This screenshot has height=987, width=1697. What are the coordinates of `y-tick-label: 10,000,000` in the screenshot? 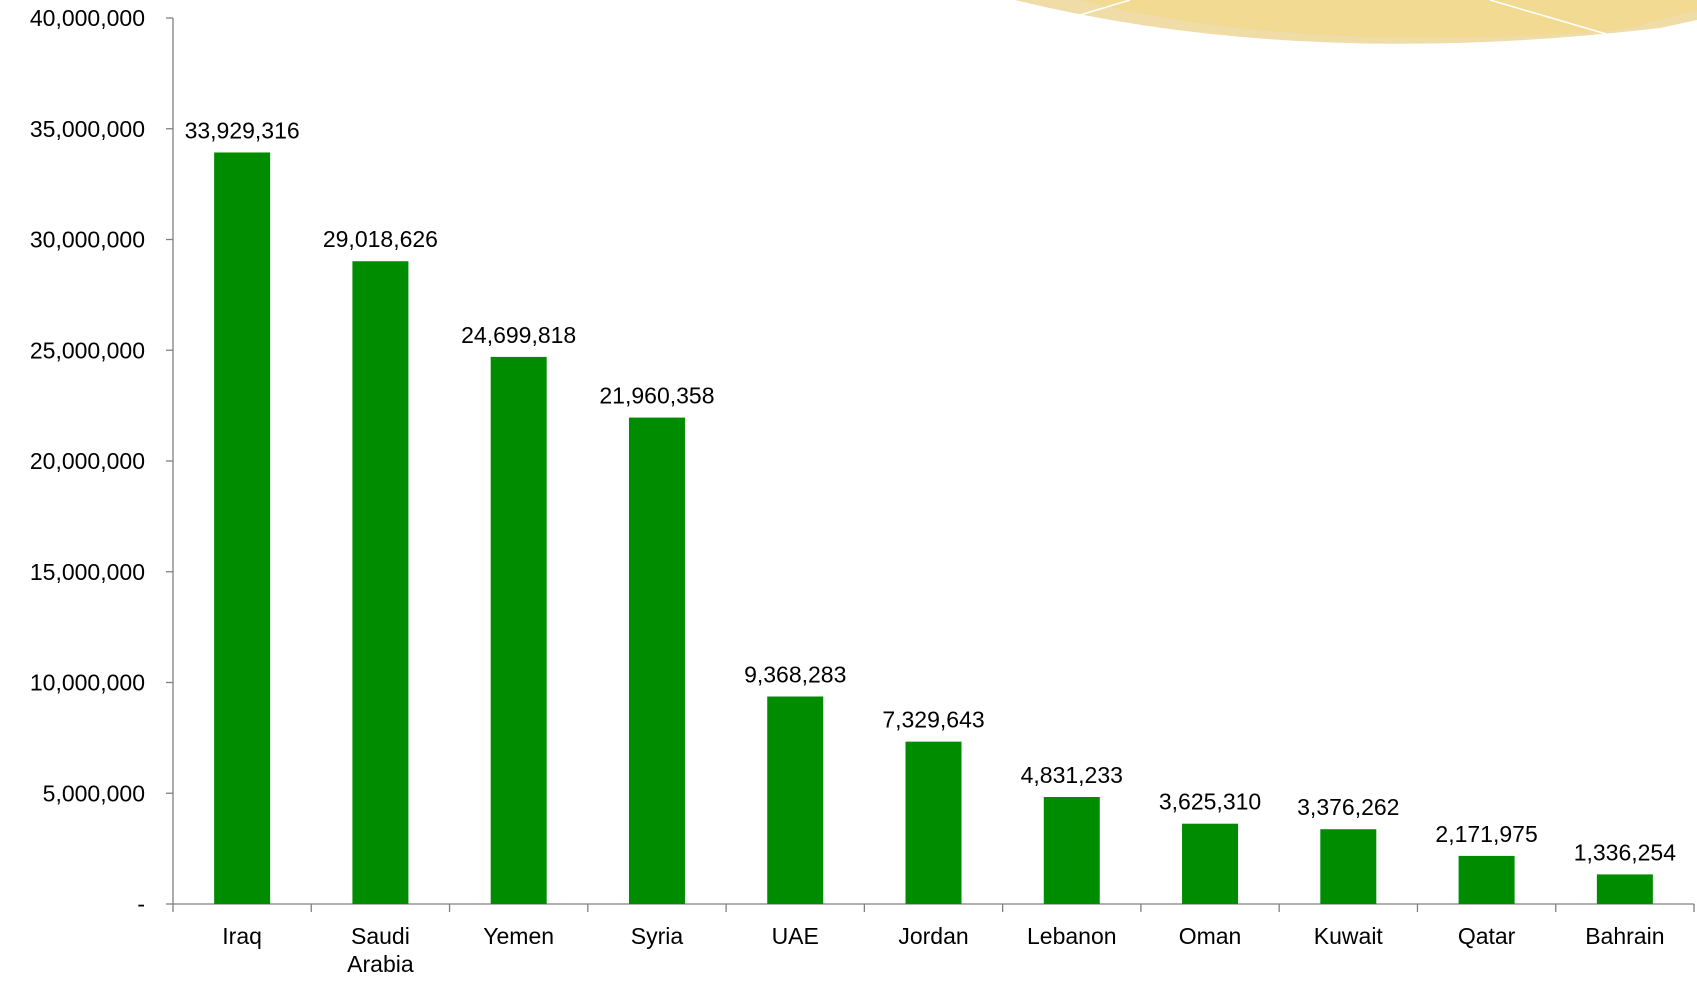 It's located at (87, 683).